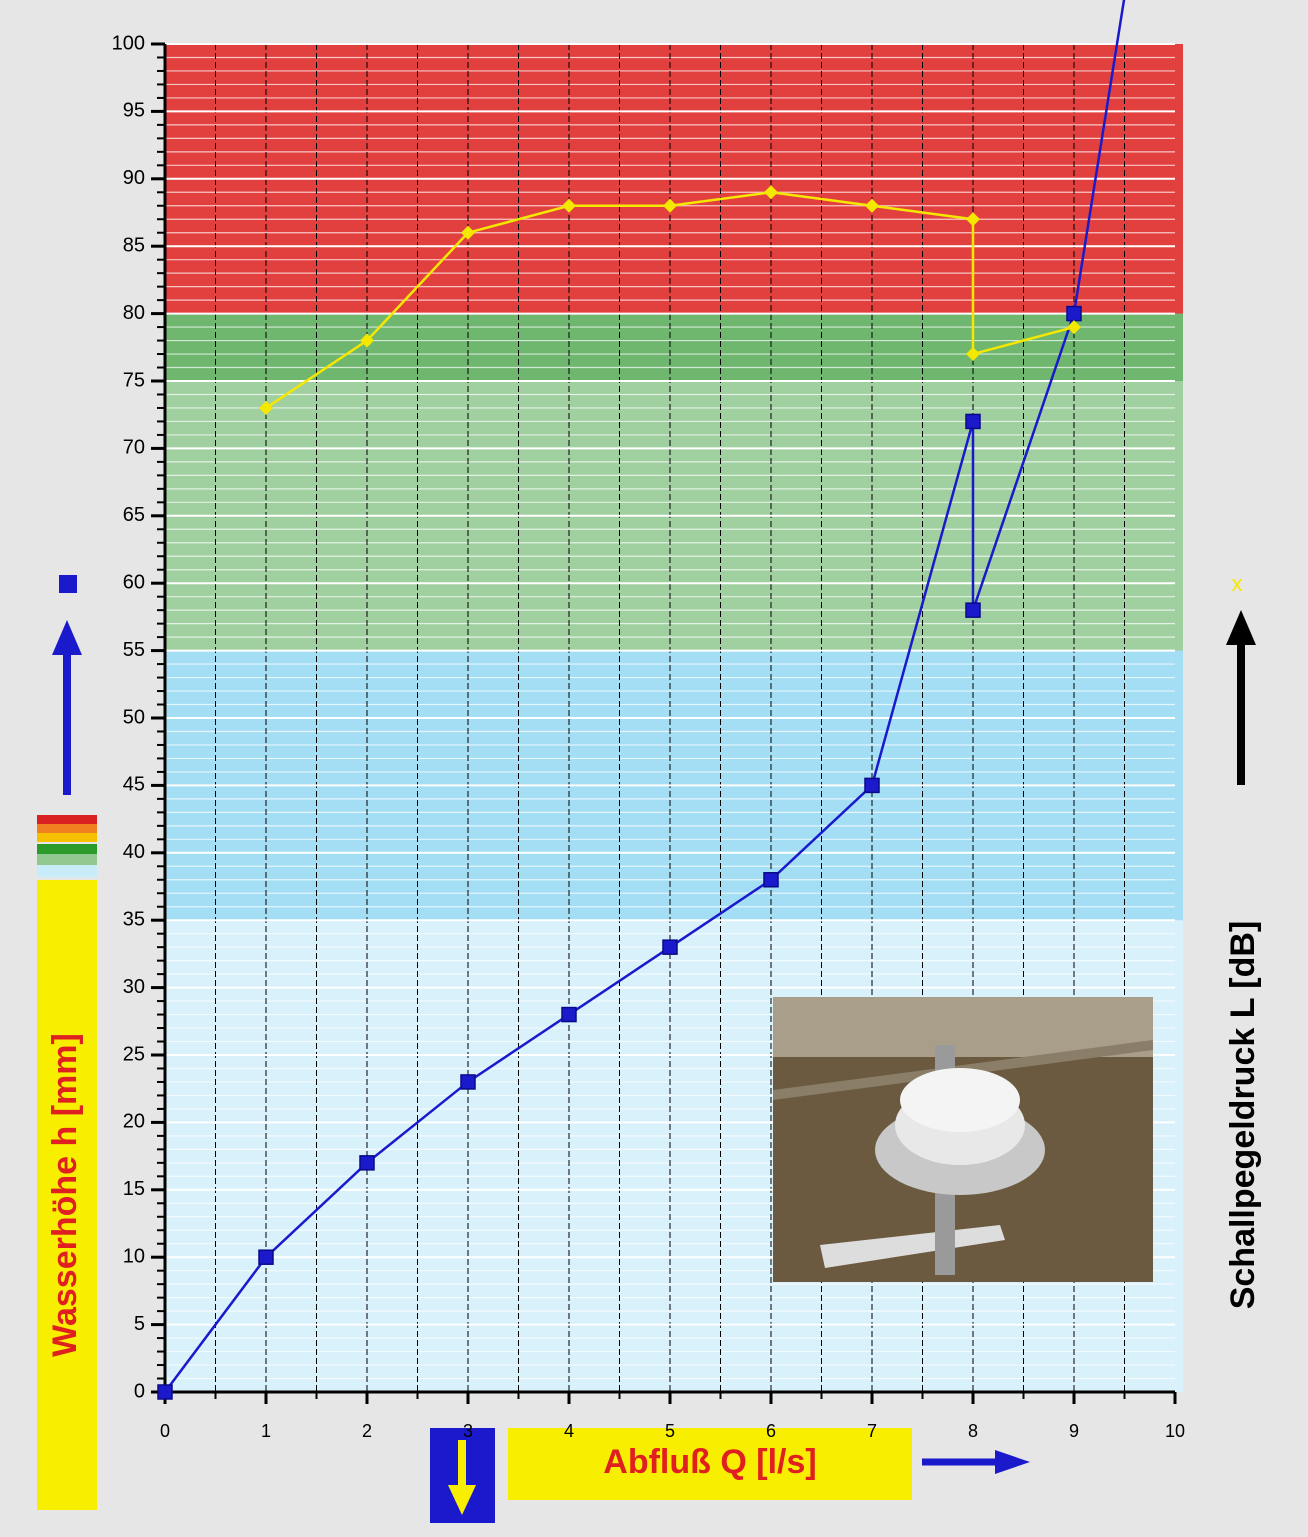 Image resolution: width=1308 pixels, height=1537 pixels. Describe the element at coordinates (134, 515) in the screenshot. I see `y-tick-label: 65` at that location.